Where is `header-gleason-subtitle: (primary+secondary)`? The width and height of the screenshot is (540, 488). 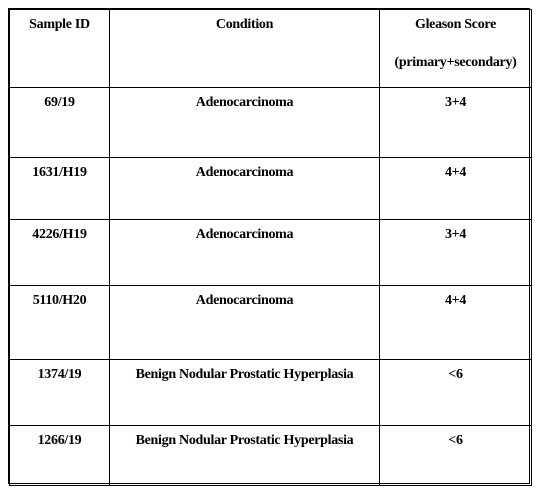
header-gleason-subtitle: (primary+secondary) is located at coordinates (455, 62).